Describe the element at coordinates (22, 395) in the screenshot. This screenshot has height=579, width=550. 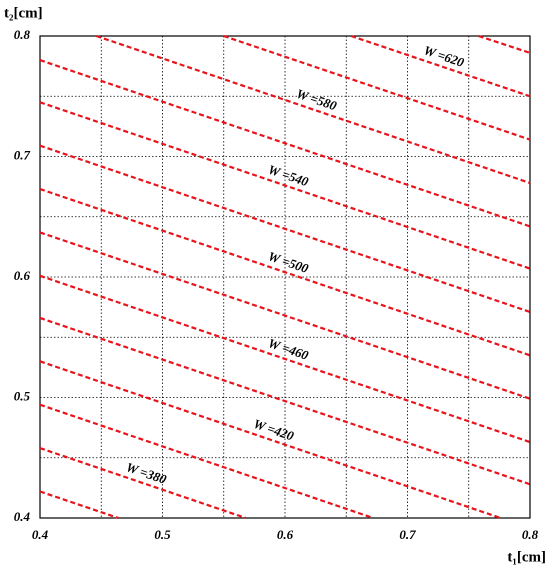
I see `y-tick-label: 0.5` at that location.